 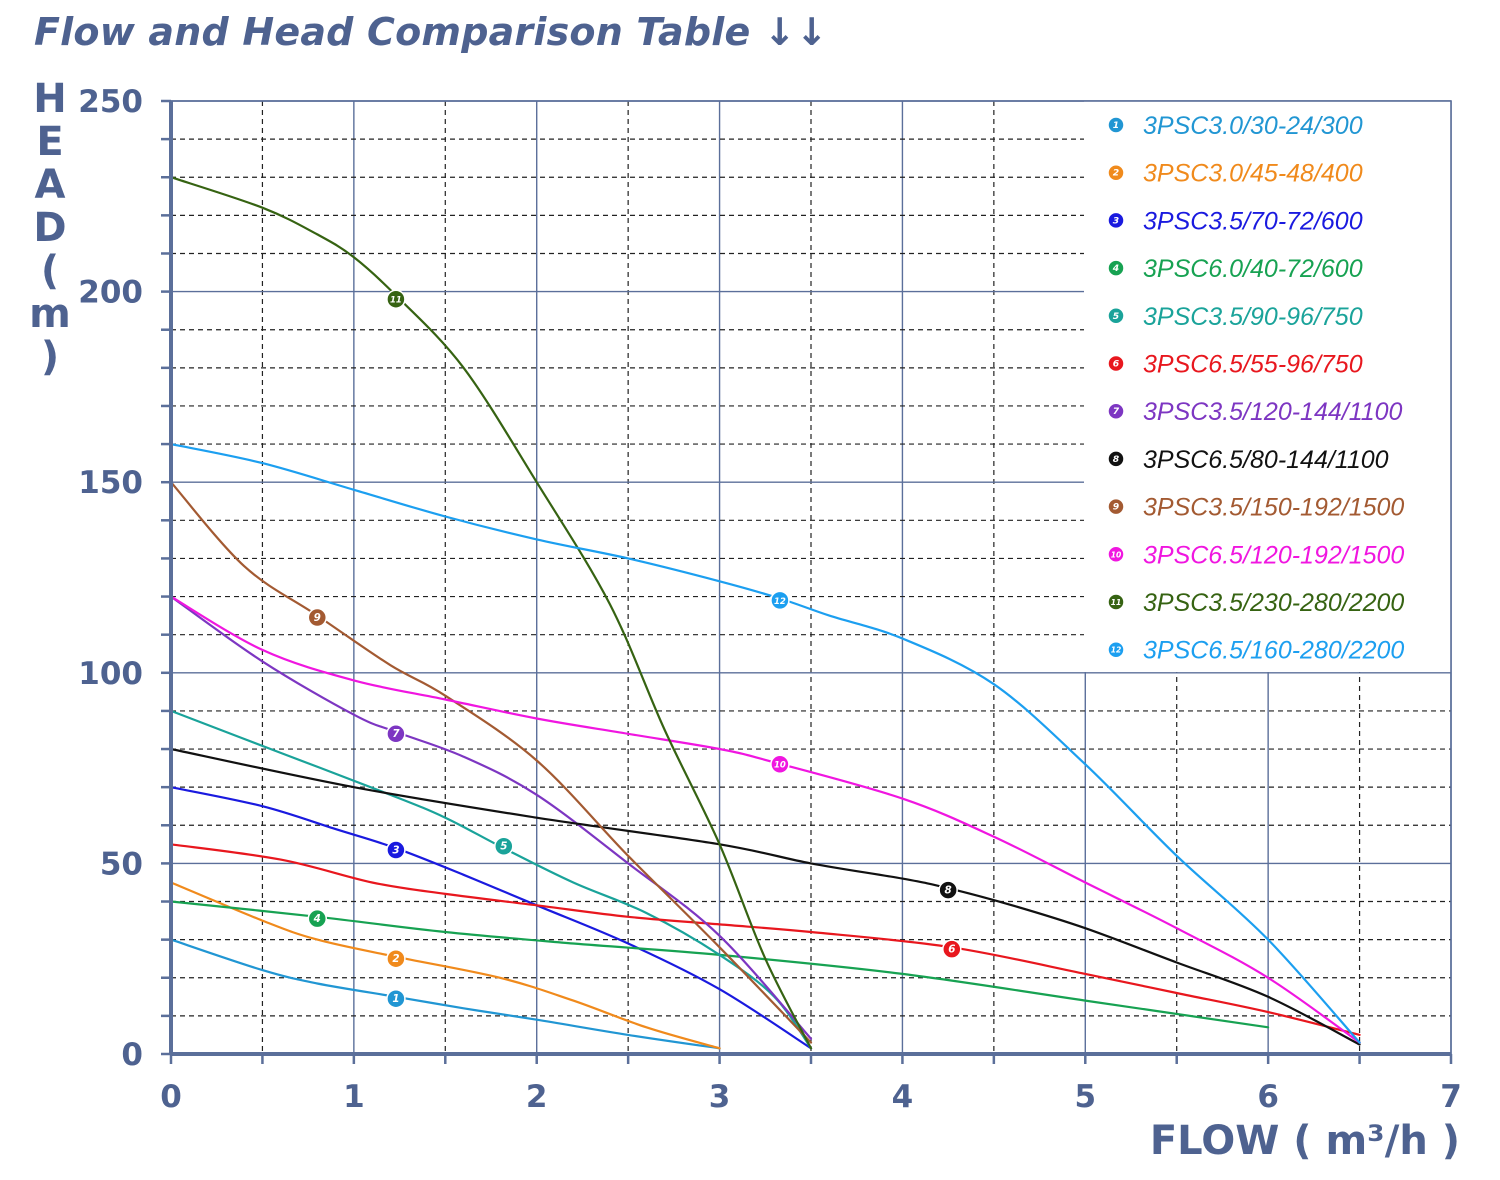 What do you see at coordinates (1248, 460) in the screenshot?
I see `legend-item-8: 8 3PSC6.5/80-144/1100` at bounding box center [1248, 460].